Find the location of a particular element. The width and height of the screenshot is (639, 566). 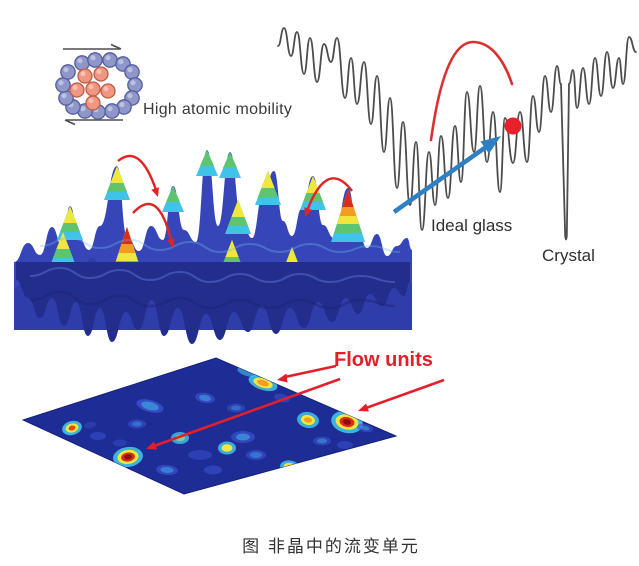

flow-unit-hop-arrows is located at coordinates (235, 201).